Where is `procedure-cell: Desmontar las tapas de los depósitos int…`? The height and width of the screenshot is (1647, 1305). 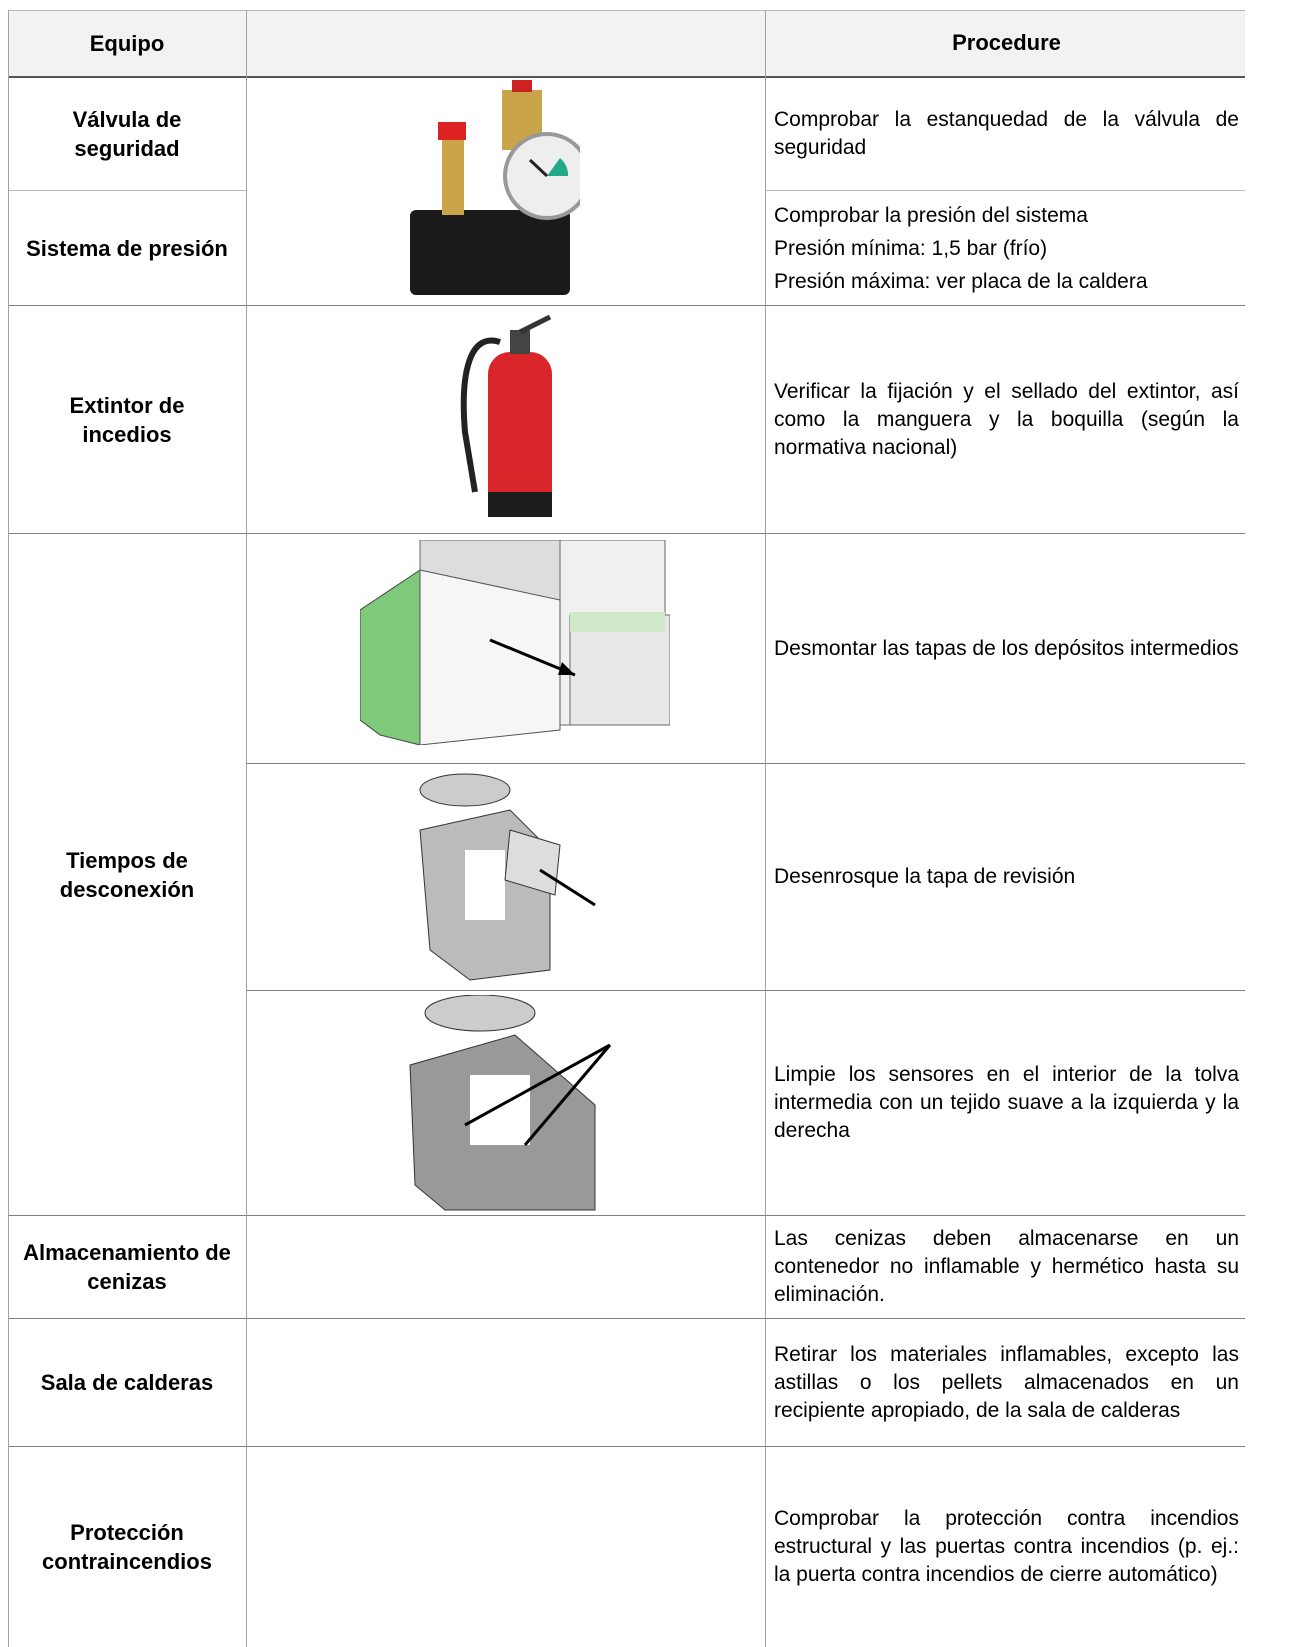 procedure-cell: Desmontar las tapas de los depósitos int… is located at coordinates (1005, 648).